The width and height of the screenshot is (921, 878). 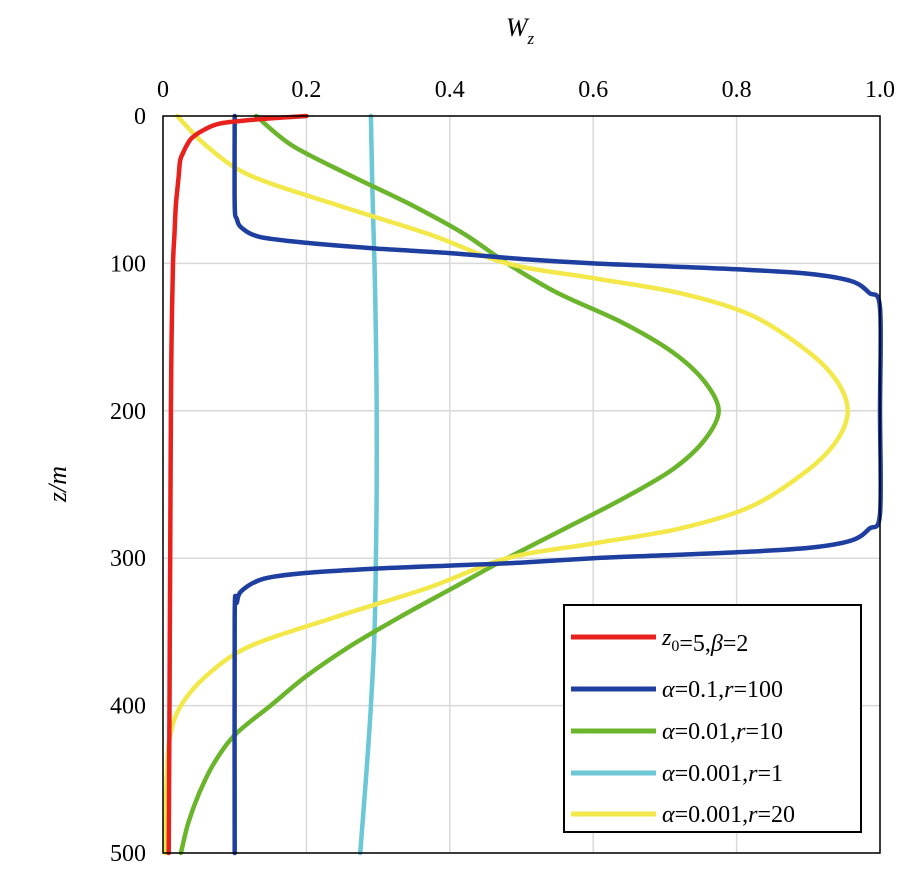 What do you see at coordinates (722, 690) in the screenshot?
I see `legend-label: α=0.1,r=100` at bounding box center [722, 690].